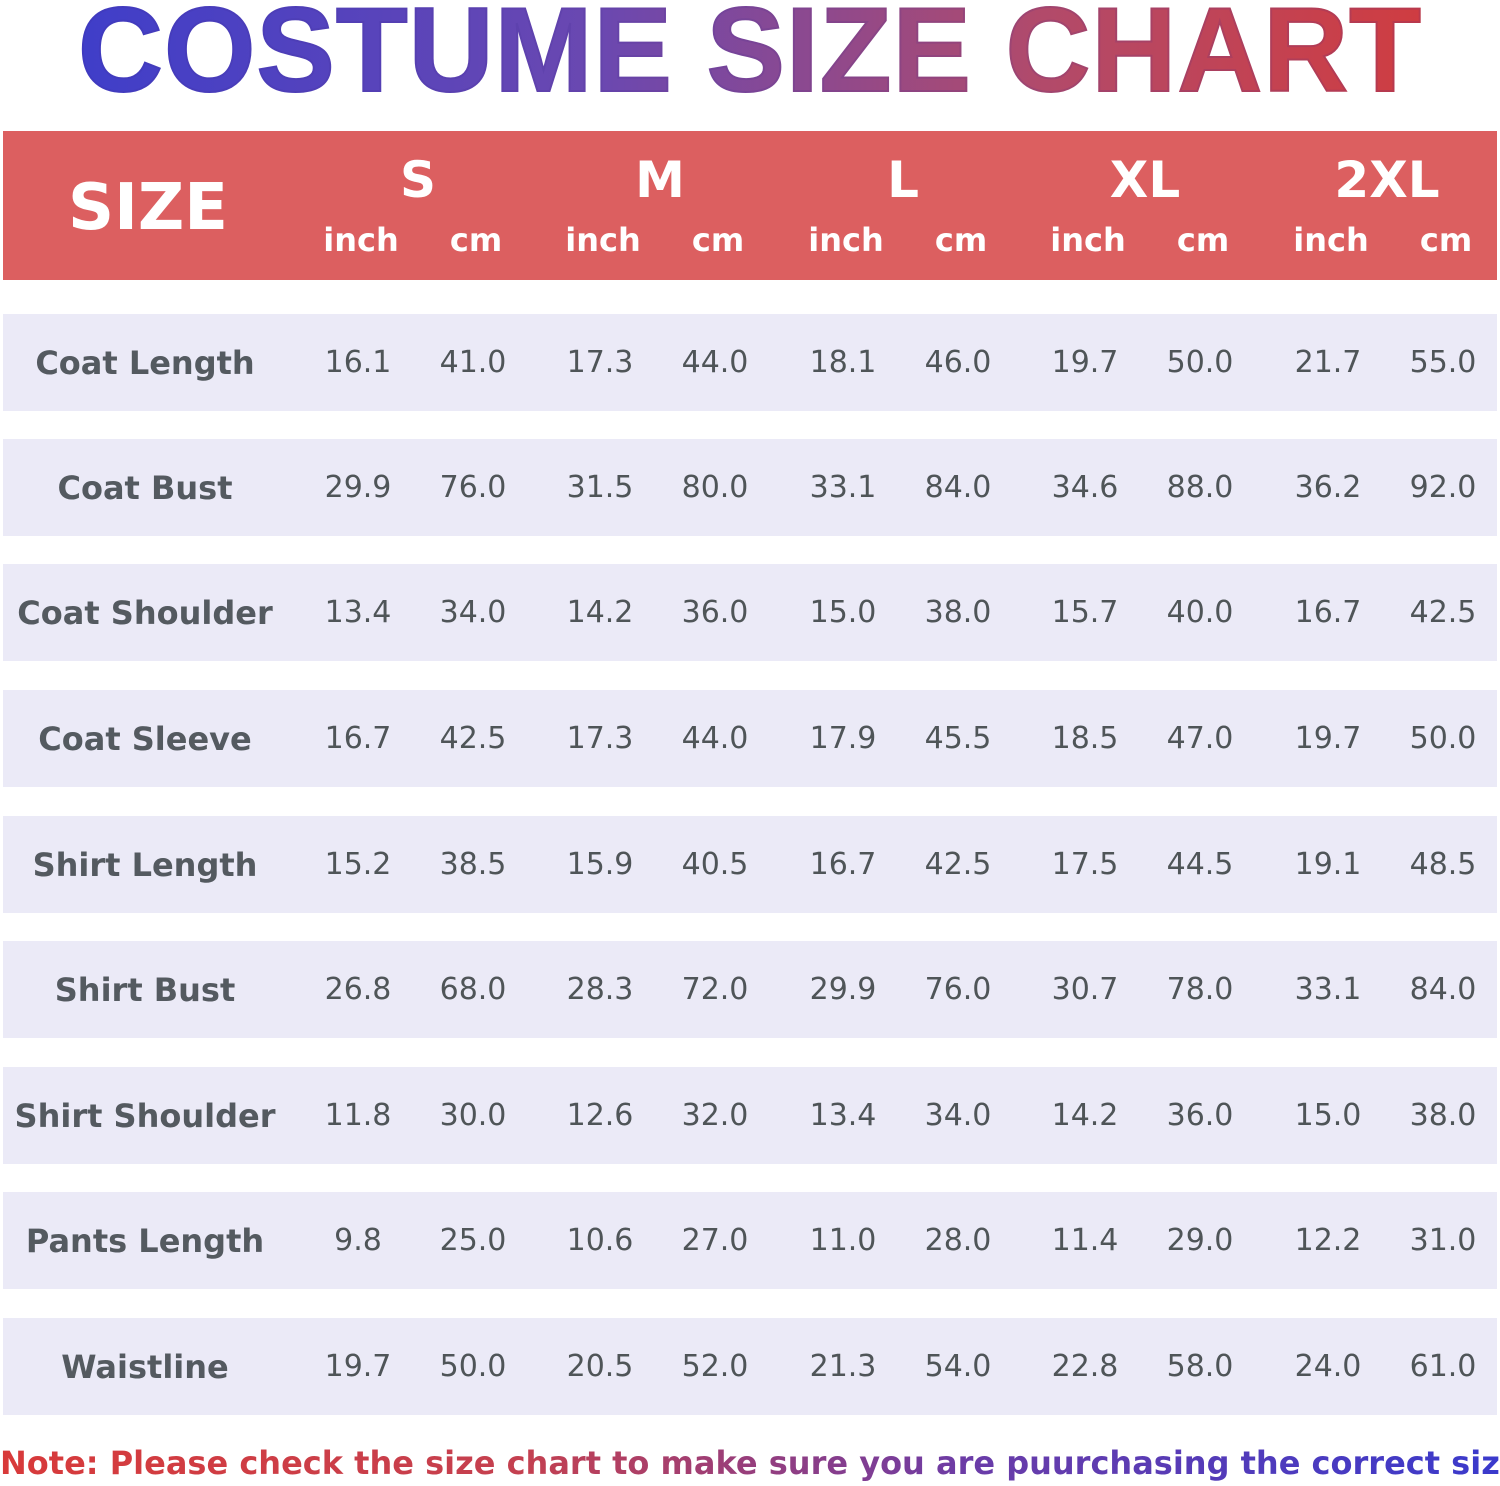 The width and height of the screenshot is (1500, 1486). What do you see at coordinates (750, 55) in the screenshot?
I see `chart-title: COSTUME SIZE CHART` at bounding box center [750, 55].